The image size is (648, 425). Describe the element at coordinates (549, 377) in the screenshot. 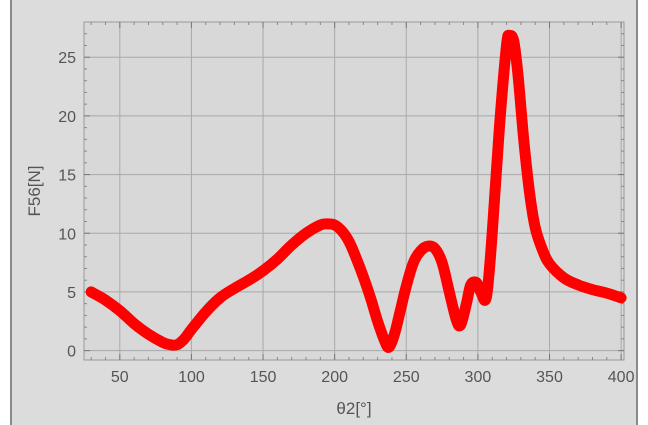

I see `x-tick-label: 350` at that location.